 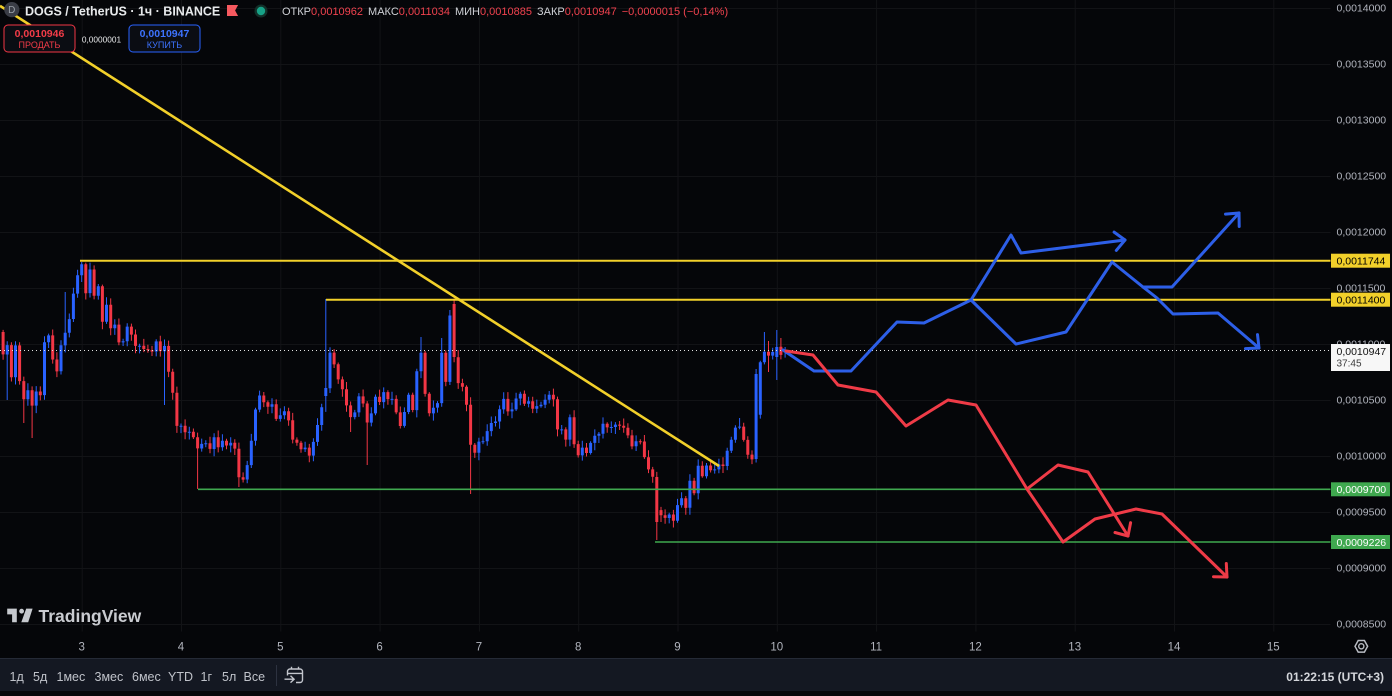 I want to click on svg-text: 8, so click(x=578, y=648).